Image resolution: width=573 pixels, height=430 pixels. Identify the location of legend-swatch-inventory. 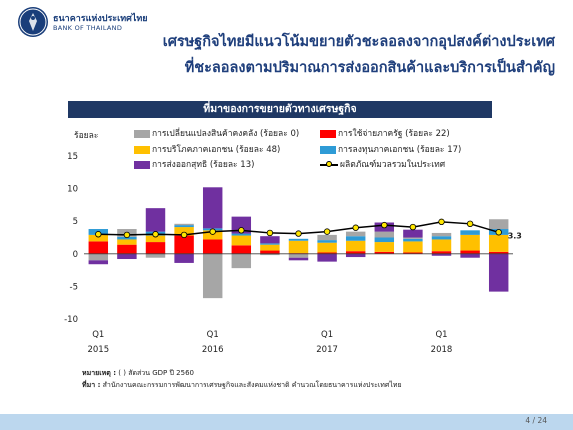
(142, 133).